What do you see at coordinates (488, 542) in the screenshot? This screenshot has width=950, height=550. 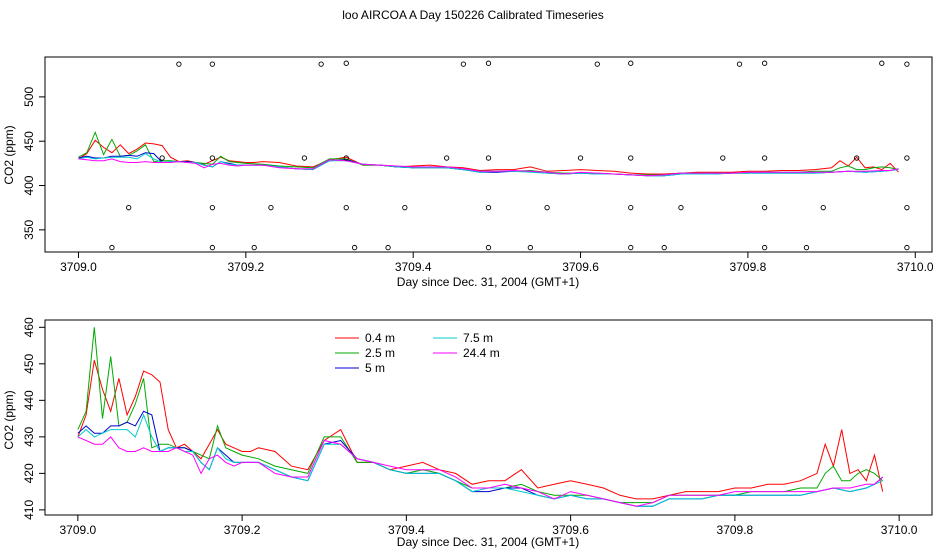 I see `bottom-x-axis-label: Day since Dec. 31, 2004 (GMT+1)` at bounding box center [488, 542].